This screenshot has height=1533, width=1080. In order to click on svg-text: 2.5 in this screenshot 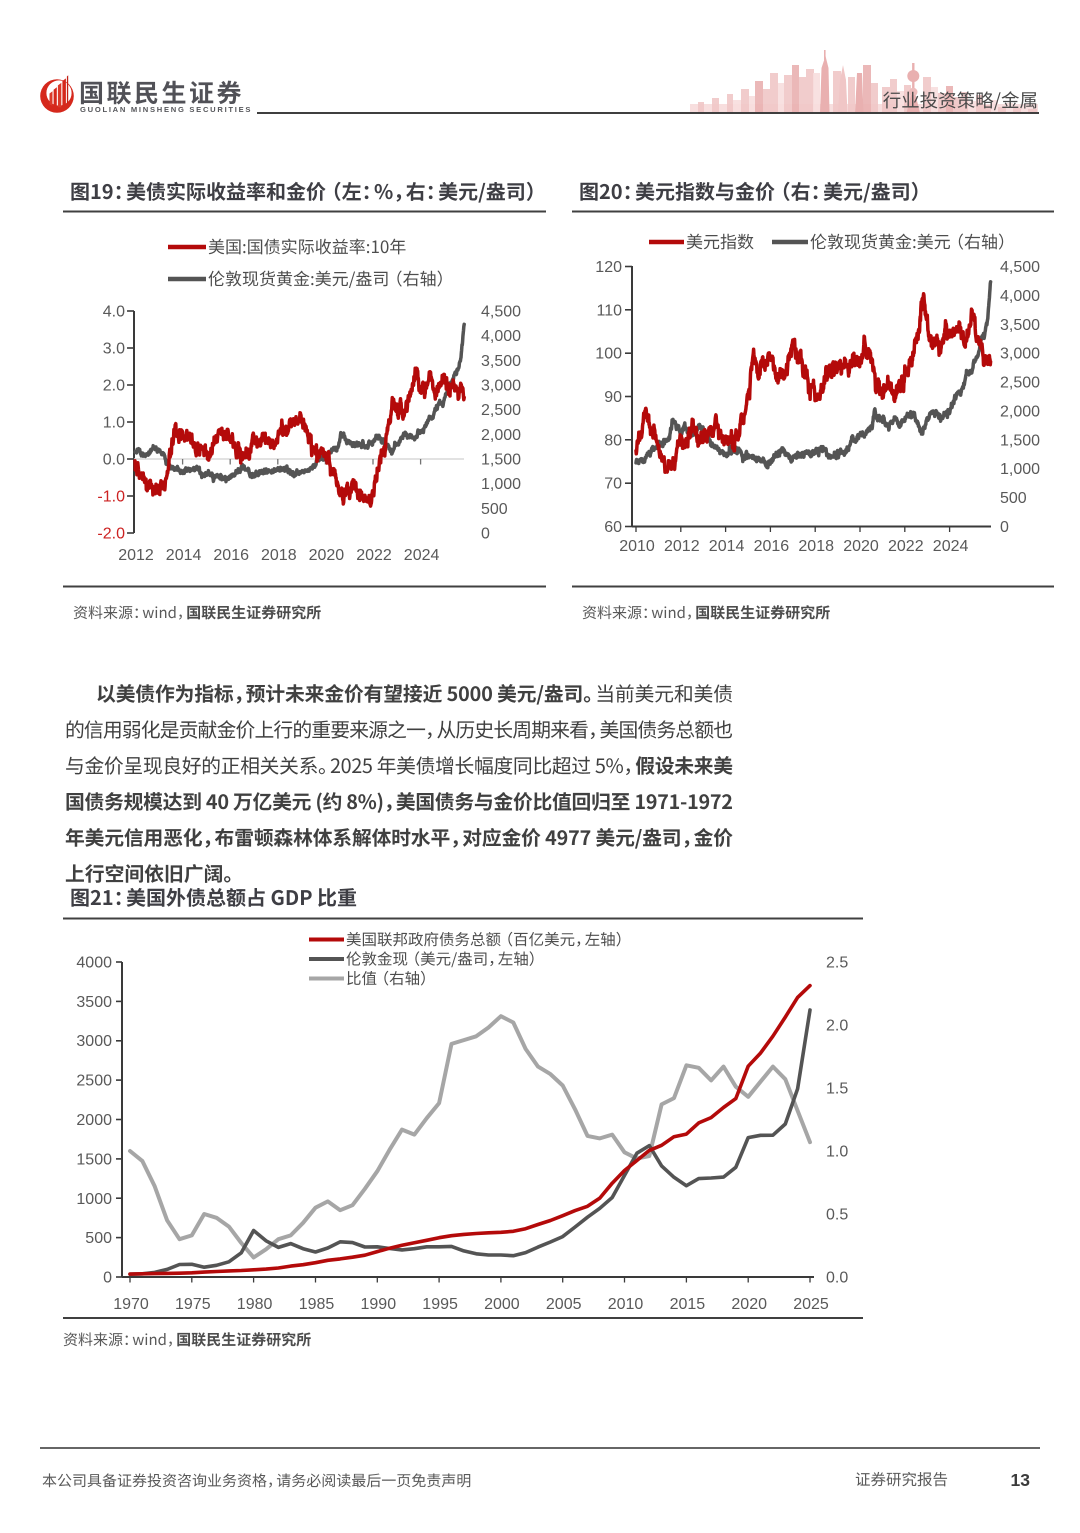, I will do `click(837, 963)`.